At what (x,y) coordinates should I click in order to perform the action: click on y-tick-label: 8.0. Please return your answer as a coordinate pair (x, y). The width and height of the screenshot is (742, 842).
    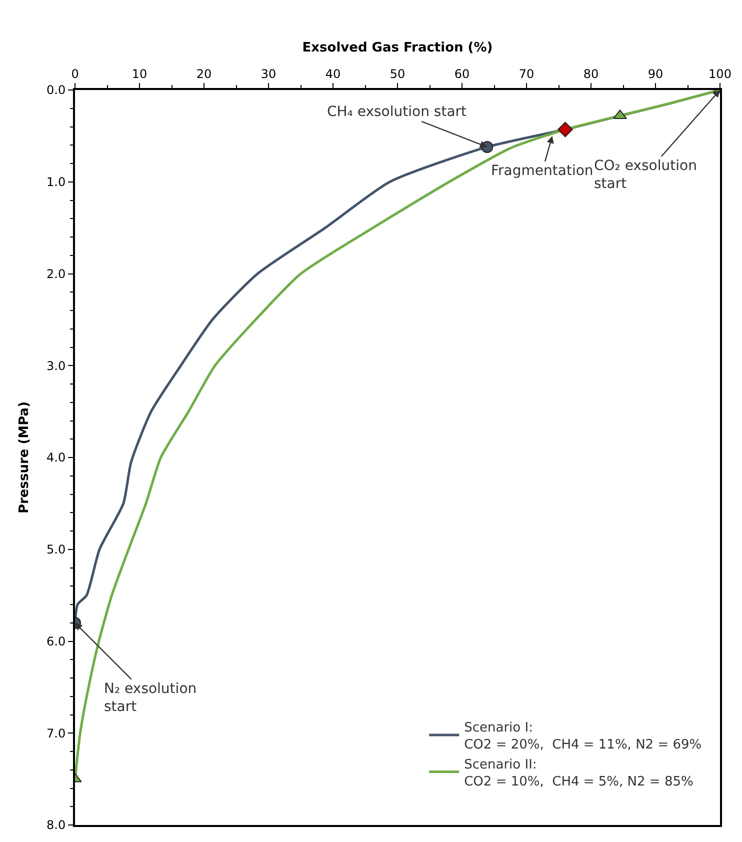
    Looking at the image, I should click on (56, 825).